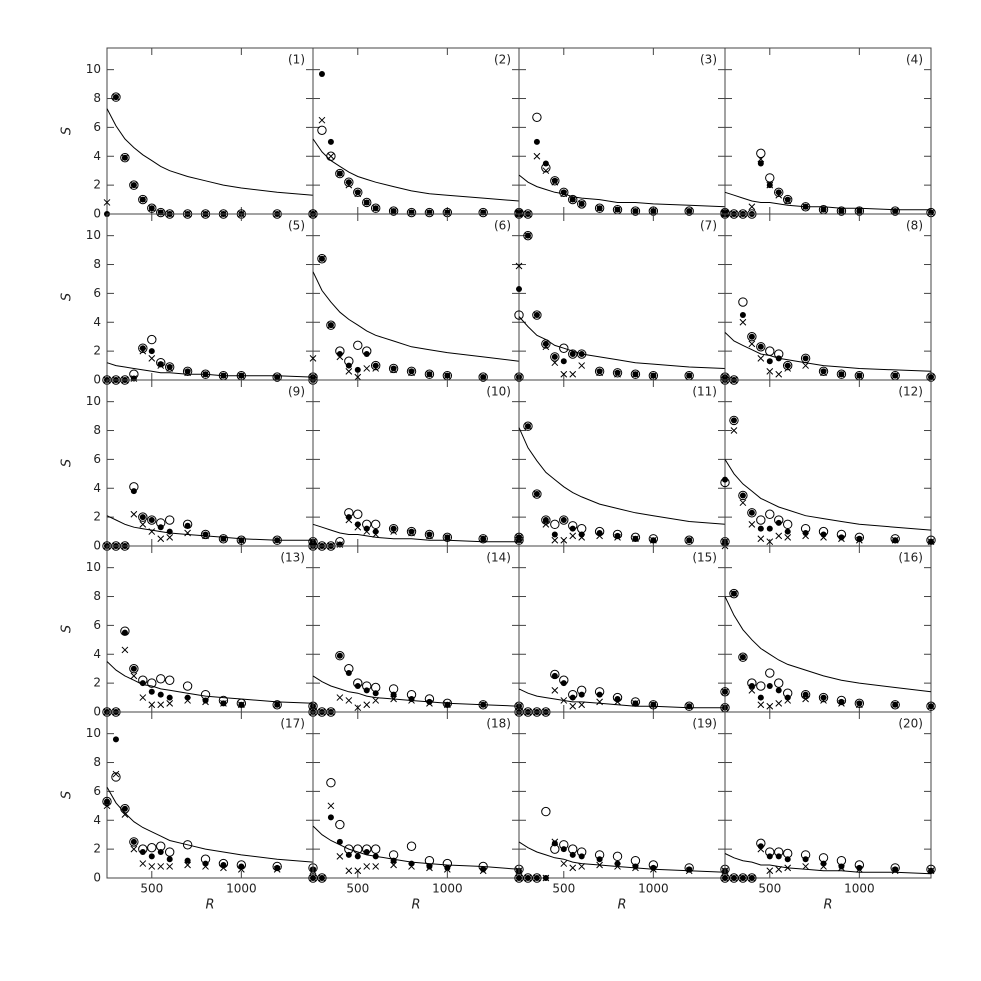  Describe the element at coordinates (292, 724) in the screenshot. I see `panel-label: (17)` at that location.